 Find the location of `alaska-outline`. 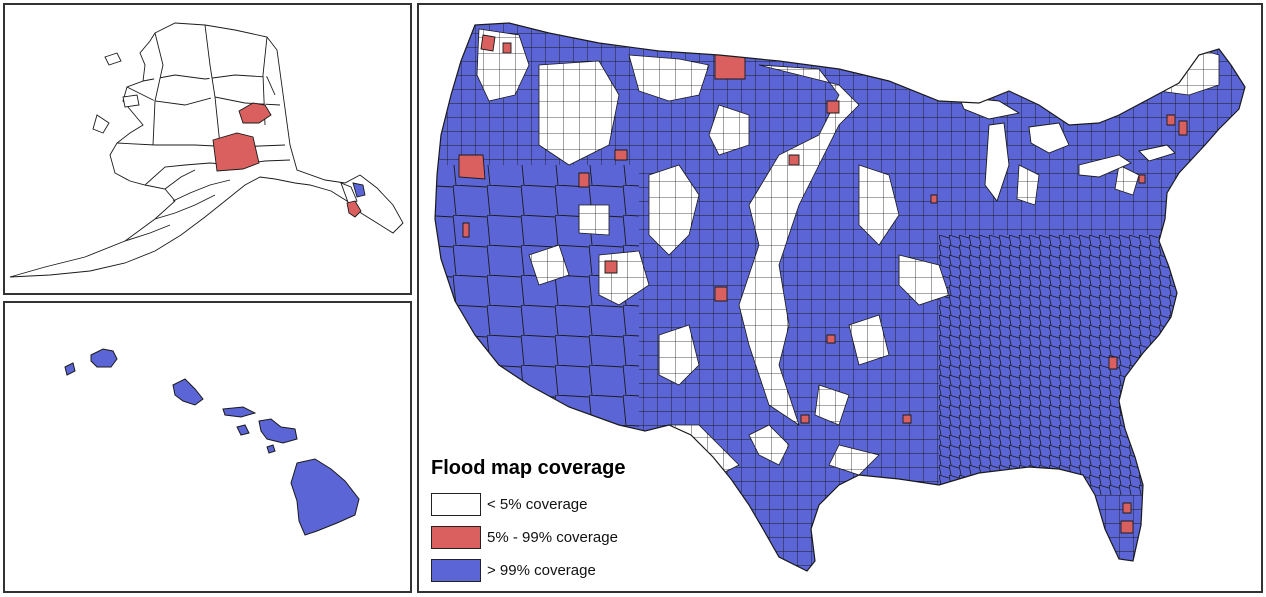

alaska-outline is located at coordinates (206, 150).